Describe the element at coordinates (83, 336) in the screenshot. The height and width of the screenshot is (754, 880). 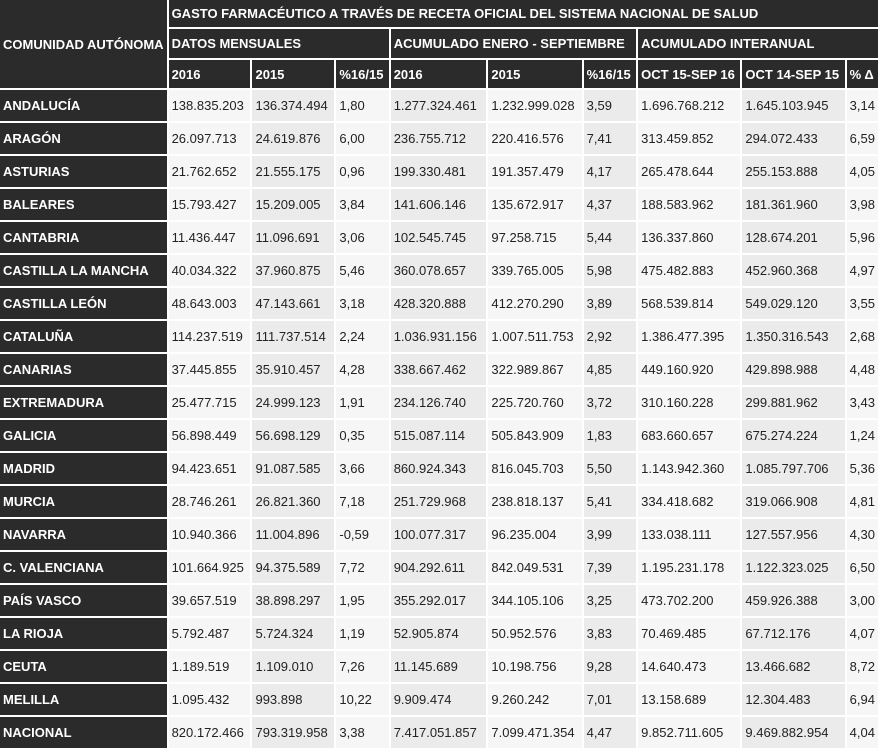
I see `region-name: CATALUÑA` at that location.